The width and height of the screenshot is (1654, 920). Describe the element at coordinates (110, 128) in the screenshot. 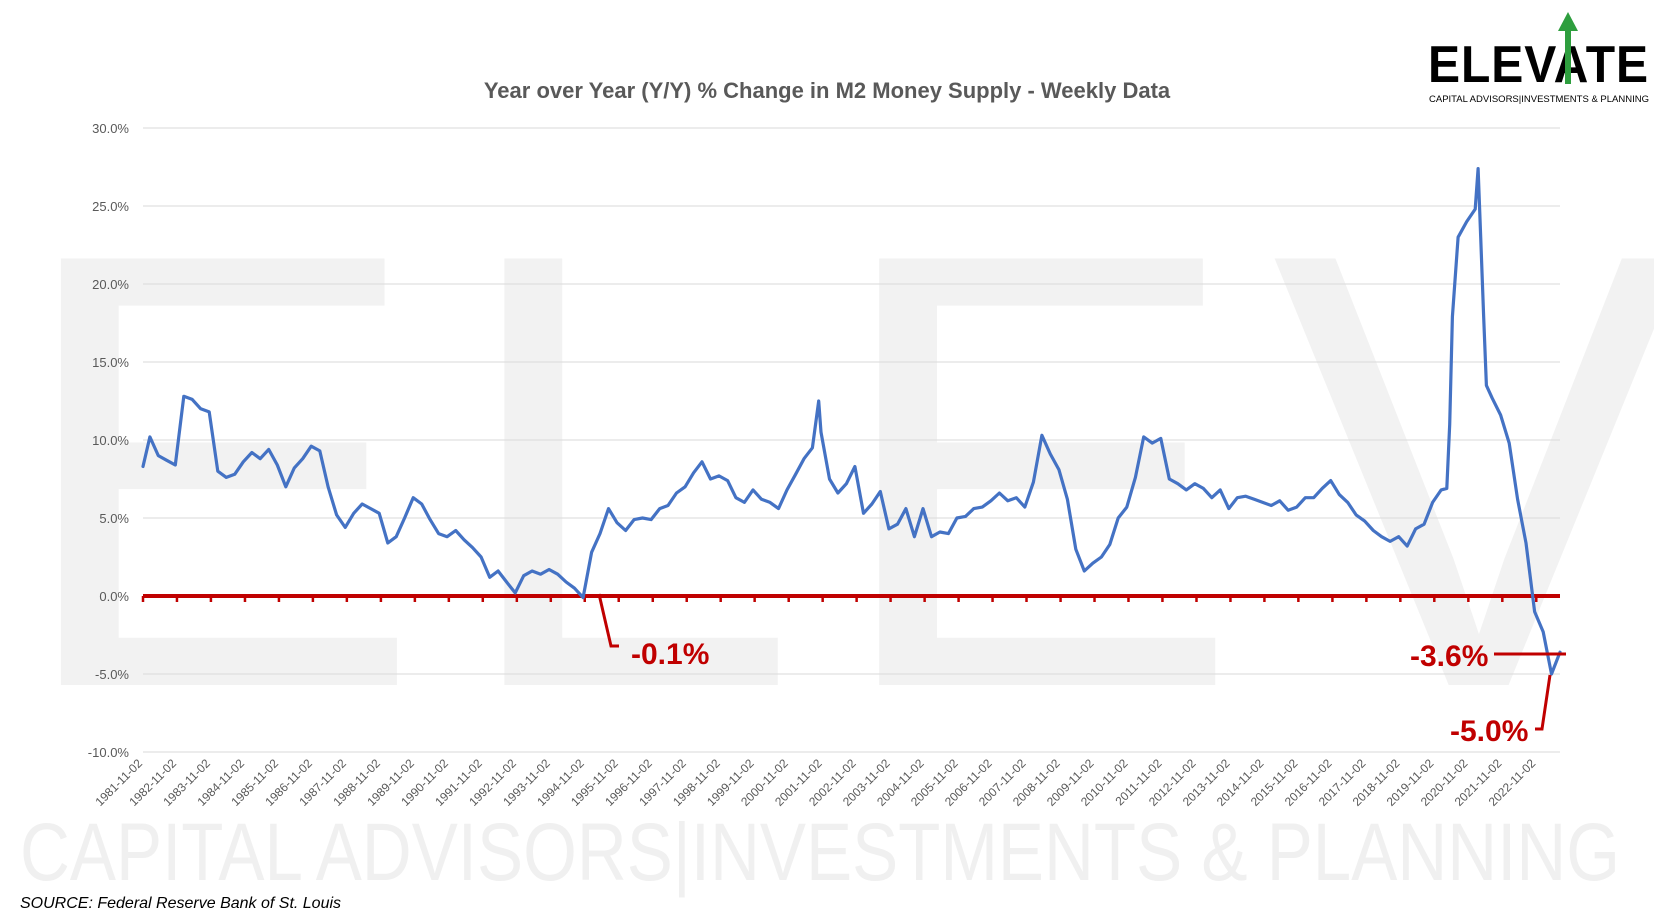

I see `y-tick-label: 30.0%` at that location.